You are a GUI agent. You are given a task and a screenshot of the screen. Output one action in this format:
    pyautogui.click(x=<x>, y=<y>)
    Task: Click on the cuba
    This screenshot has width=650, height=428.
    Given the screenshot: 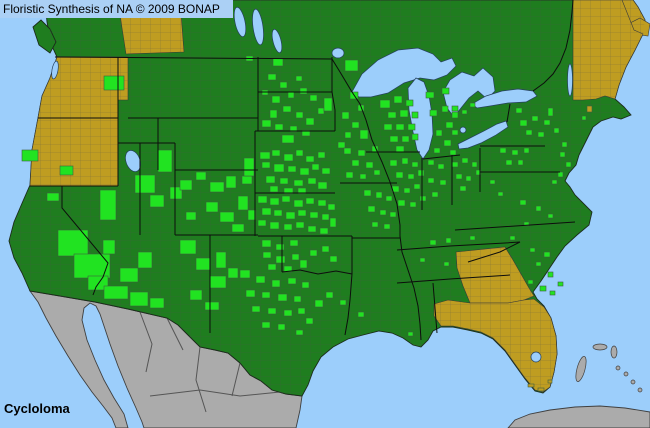 What is the action you would take?
    pyautogui.click(x=578, y=416)
    